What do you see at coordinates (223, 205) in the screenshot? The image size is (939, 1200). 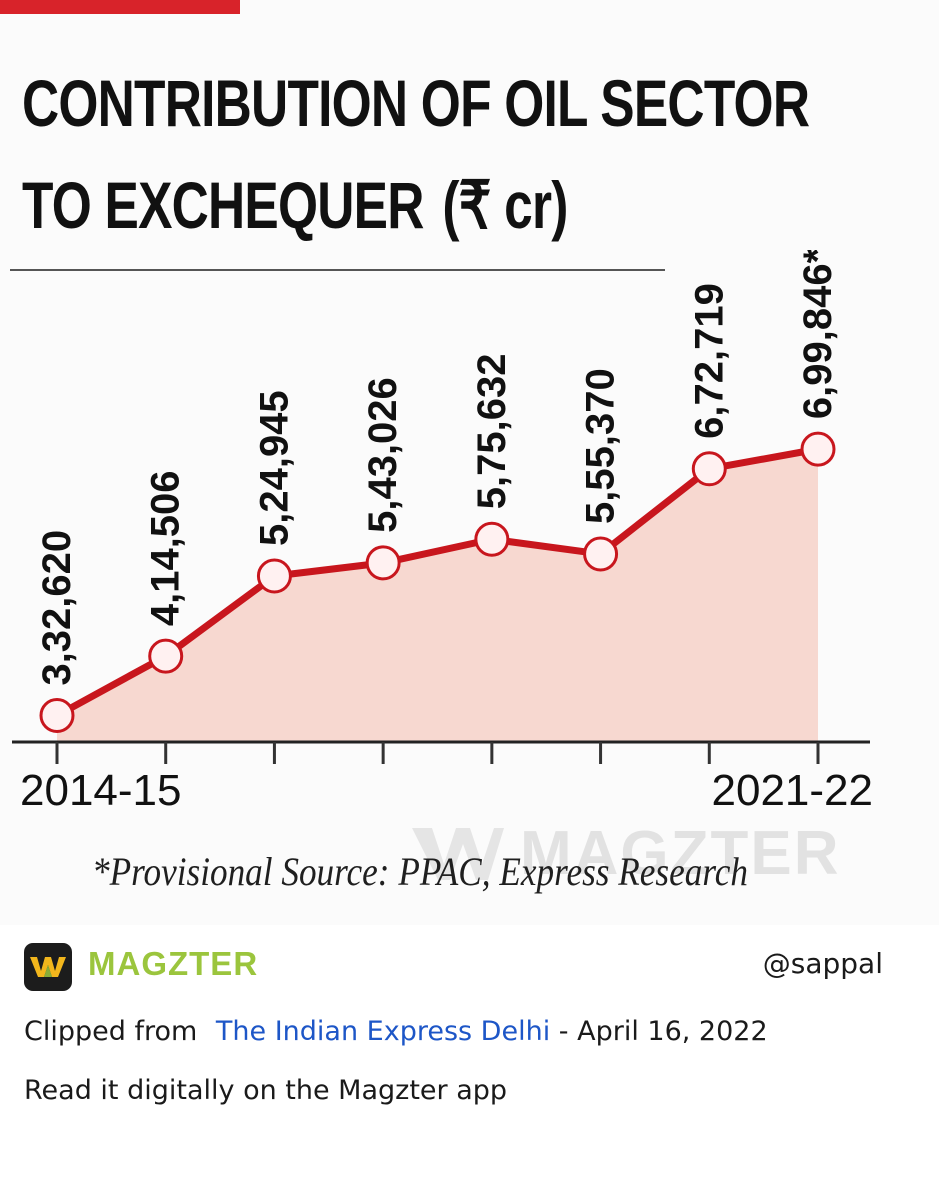 I see `chart-title-main: TO EXCHEQUER` at bounding box center [223, 205].